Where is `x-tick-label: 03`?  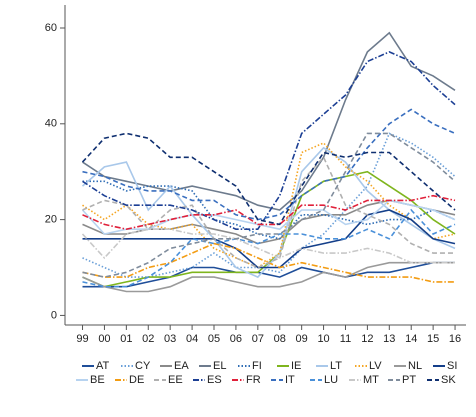
x-tick-label: 03 is located at coordinates (170, 339).